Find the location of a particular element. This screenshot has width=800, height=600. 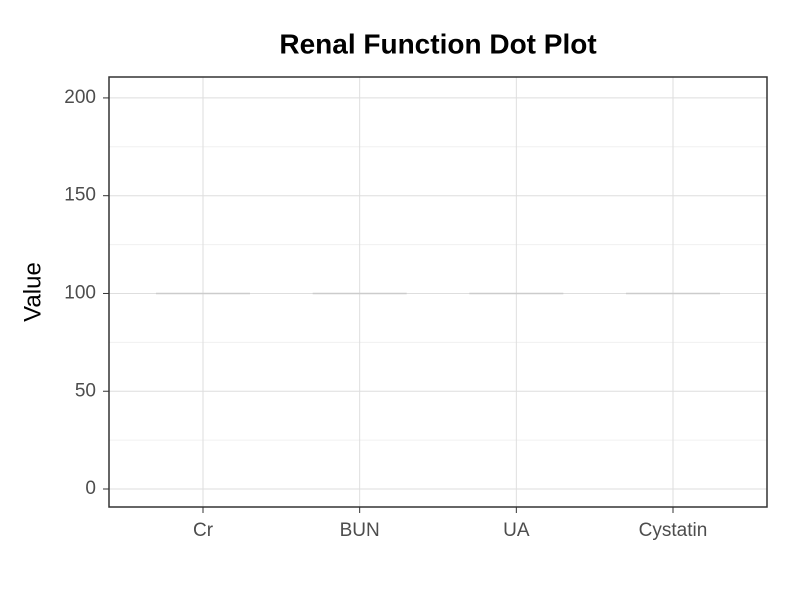

y-tick-label: 50 is located at coordinates (85, 390).